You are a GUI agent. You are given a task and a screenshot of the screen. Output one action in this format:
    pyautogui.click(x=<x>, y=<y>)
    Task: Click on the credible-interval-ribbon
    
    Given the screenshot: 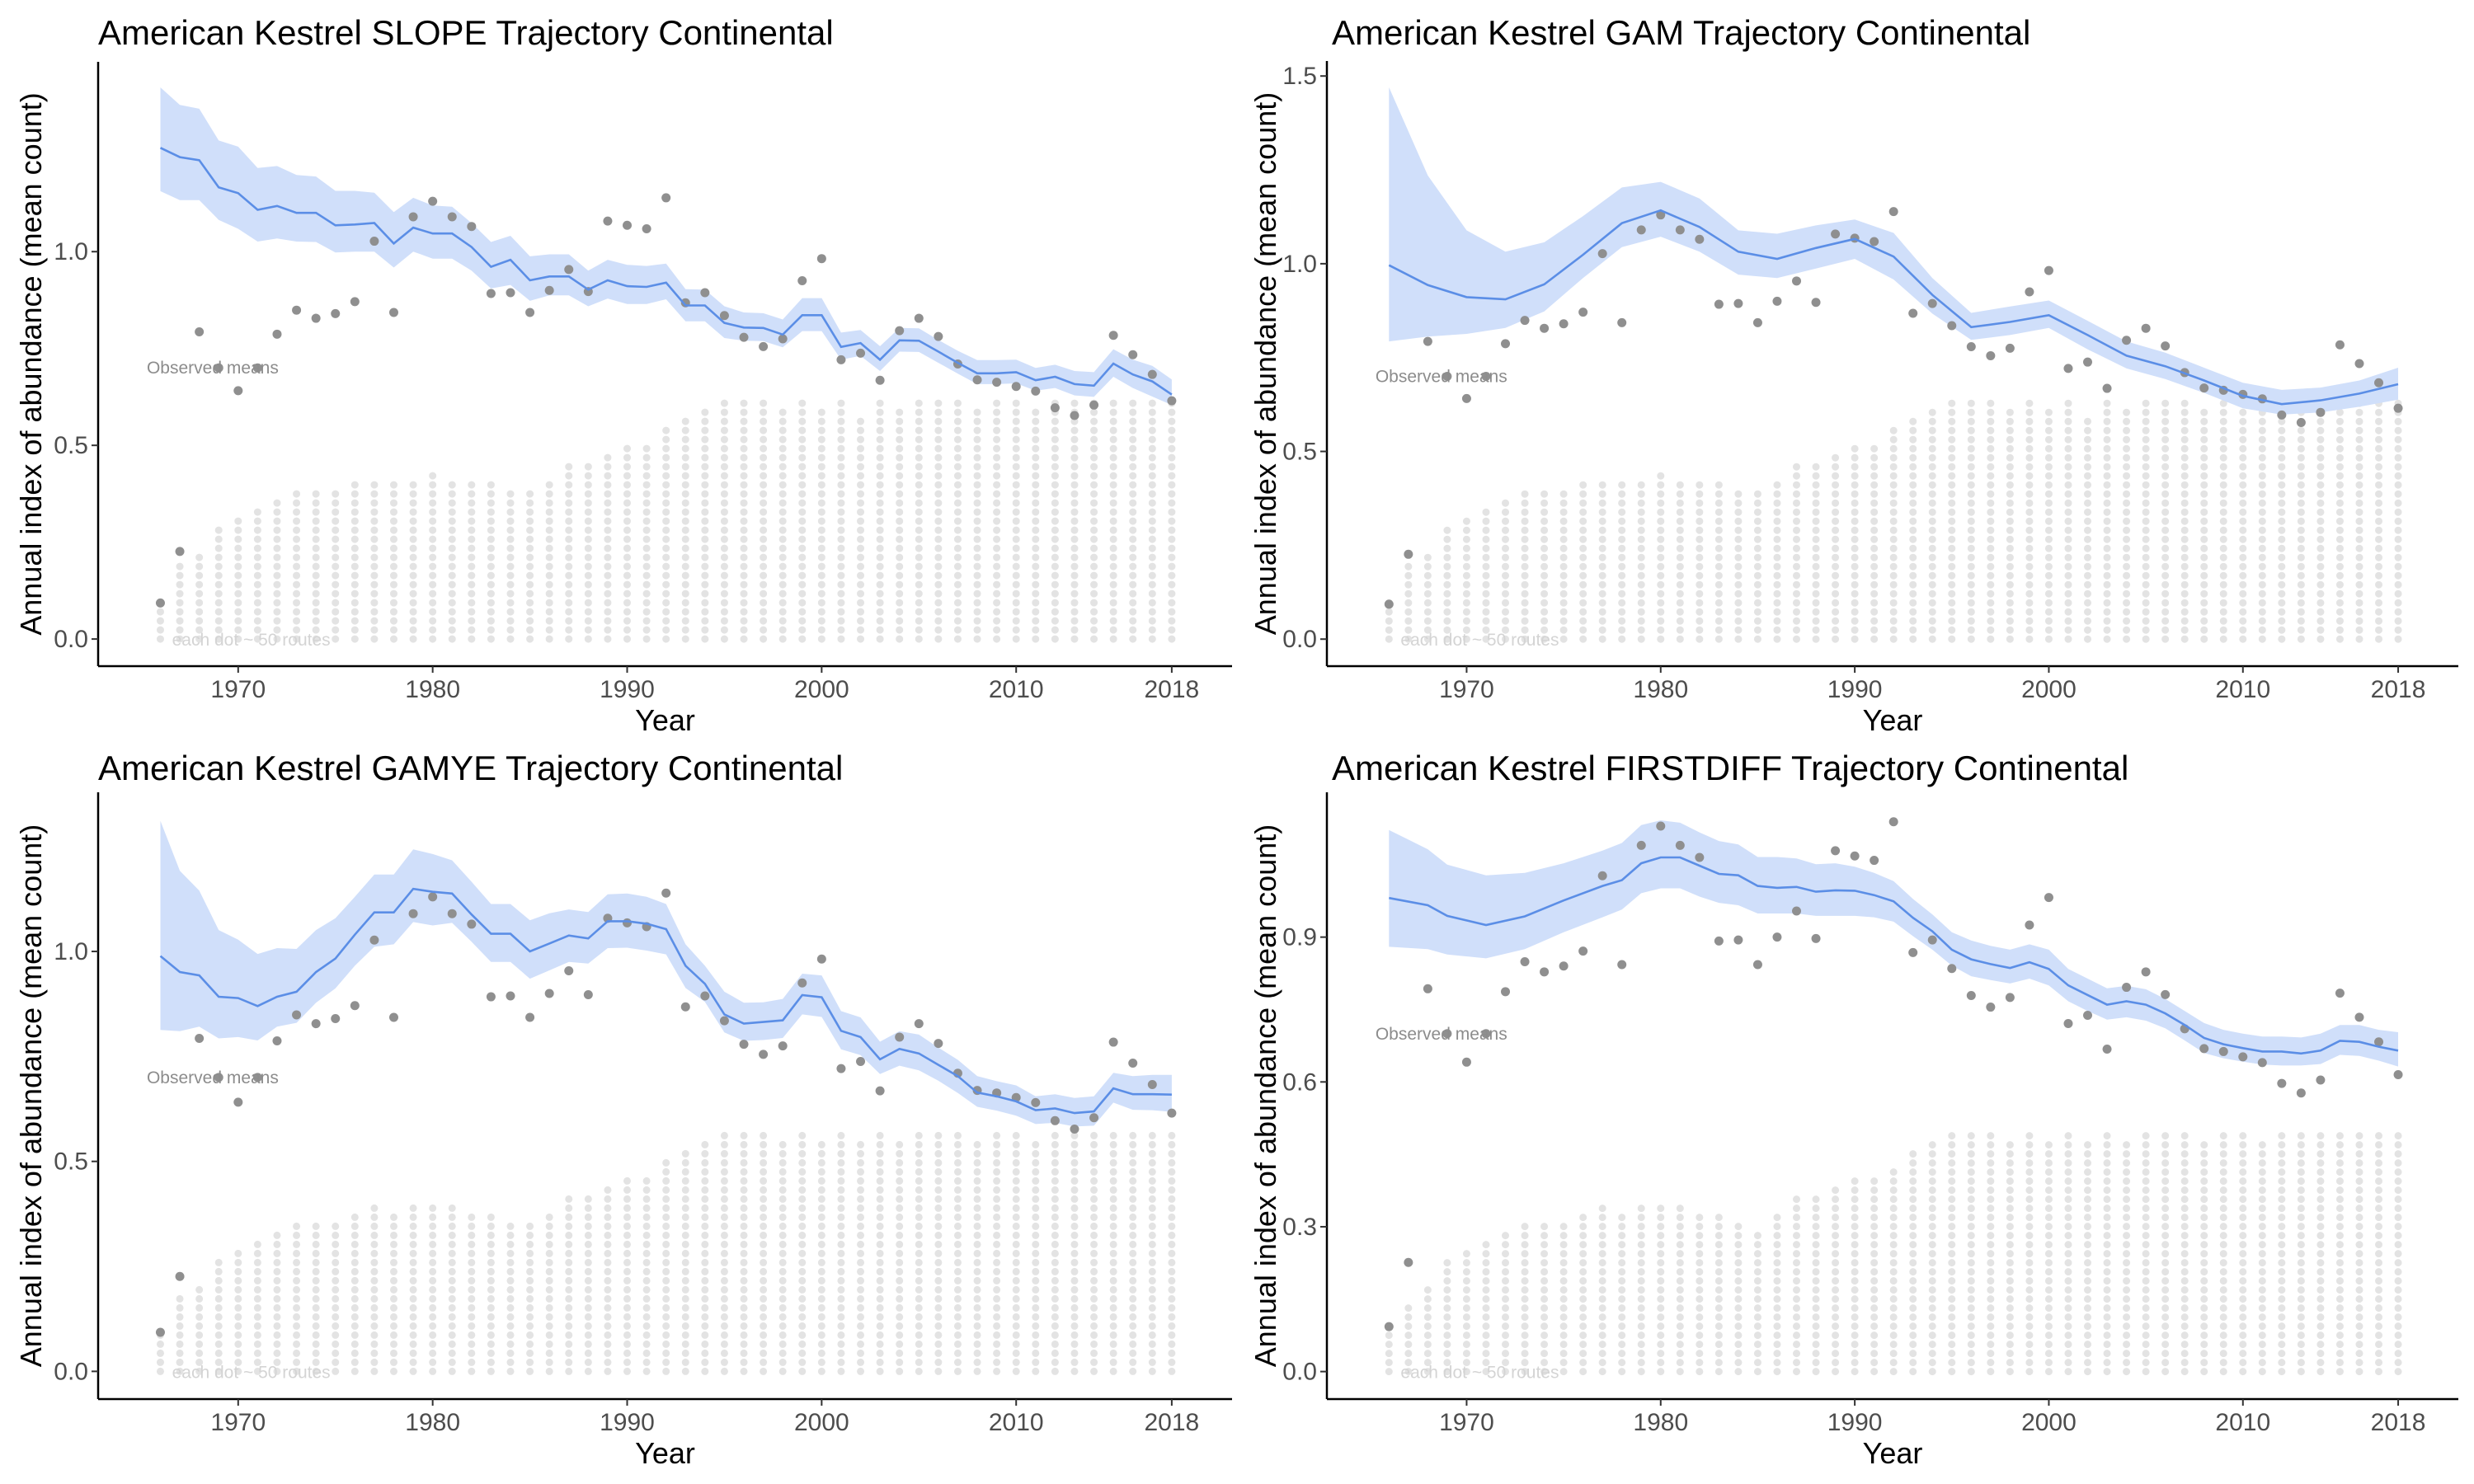 What is the action you would take?
    pyautogui.click(x=1893, y=943)
    